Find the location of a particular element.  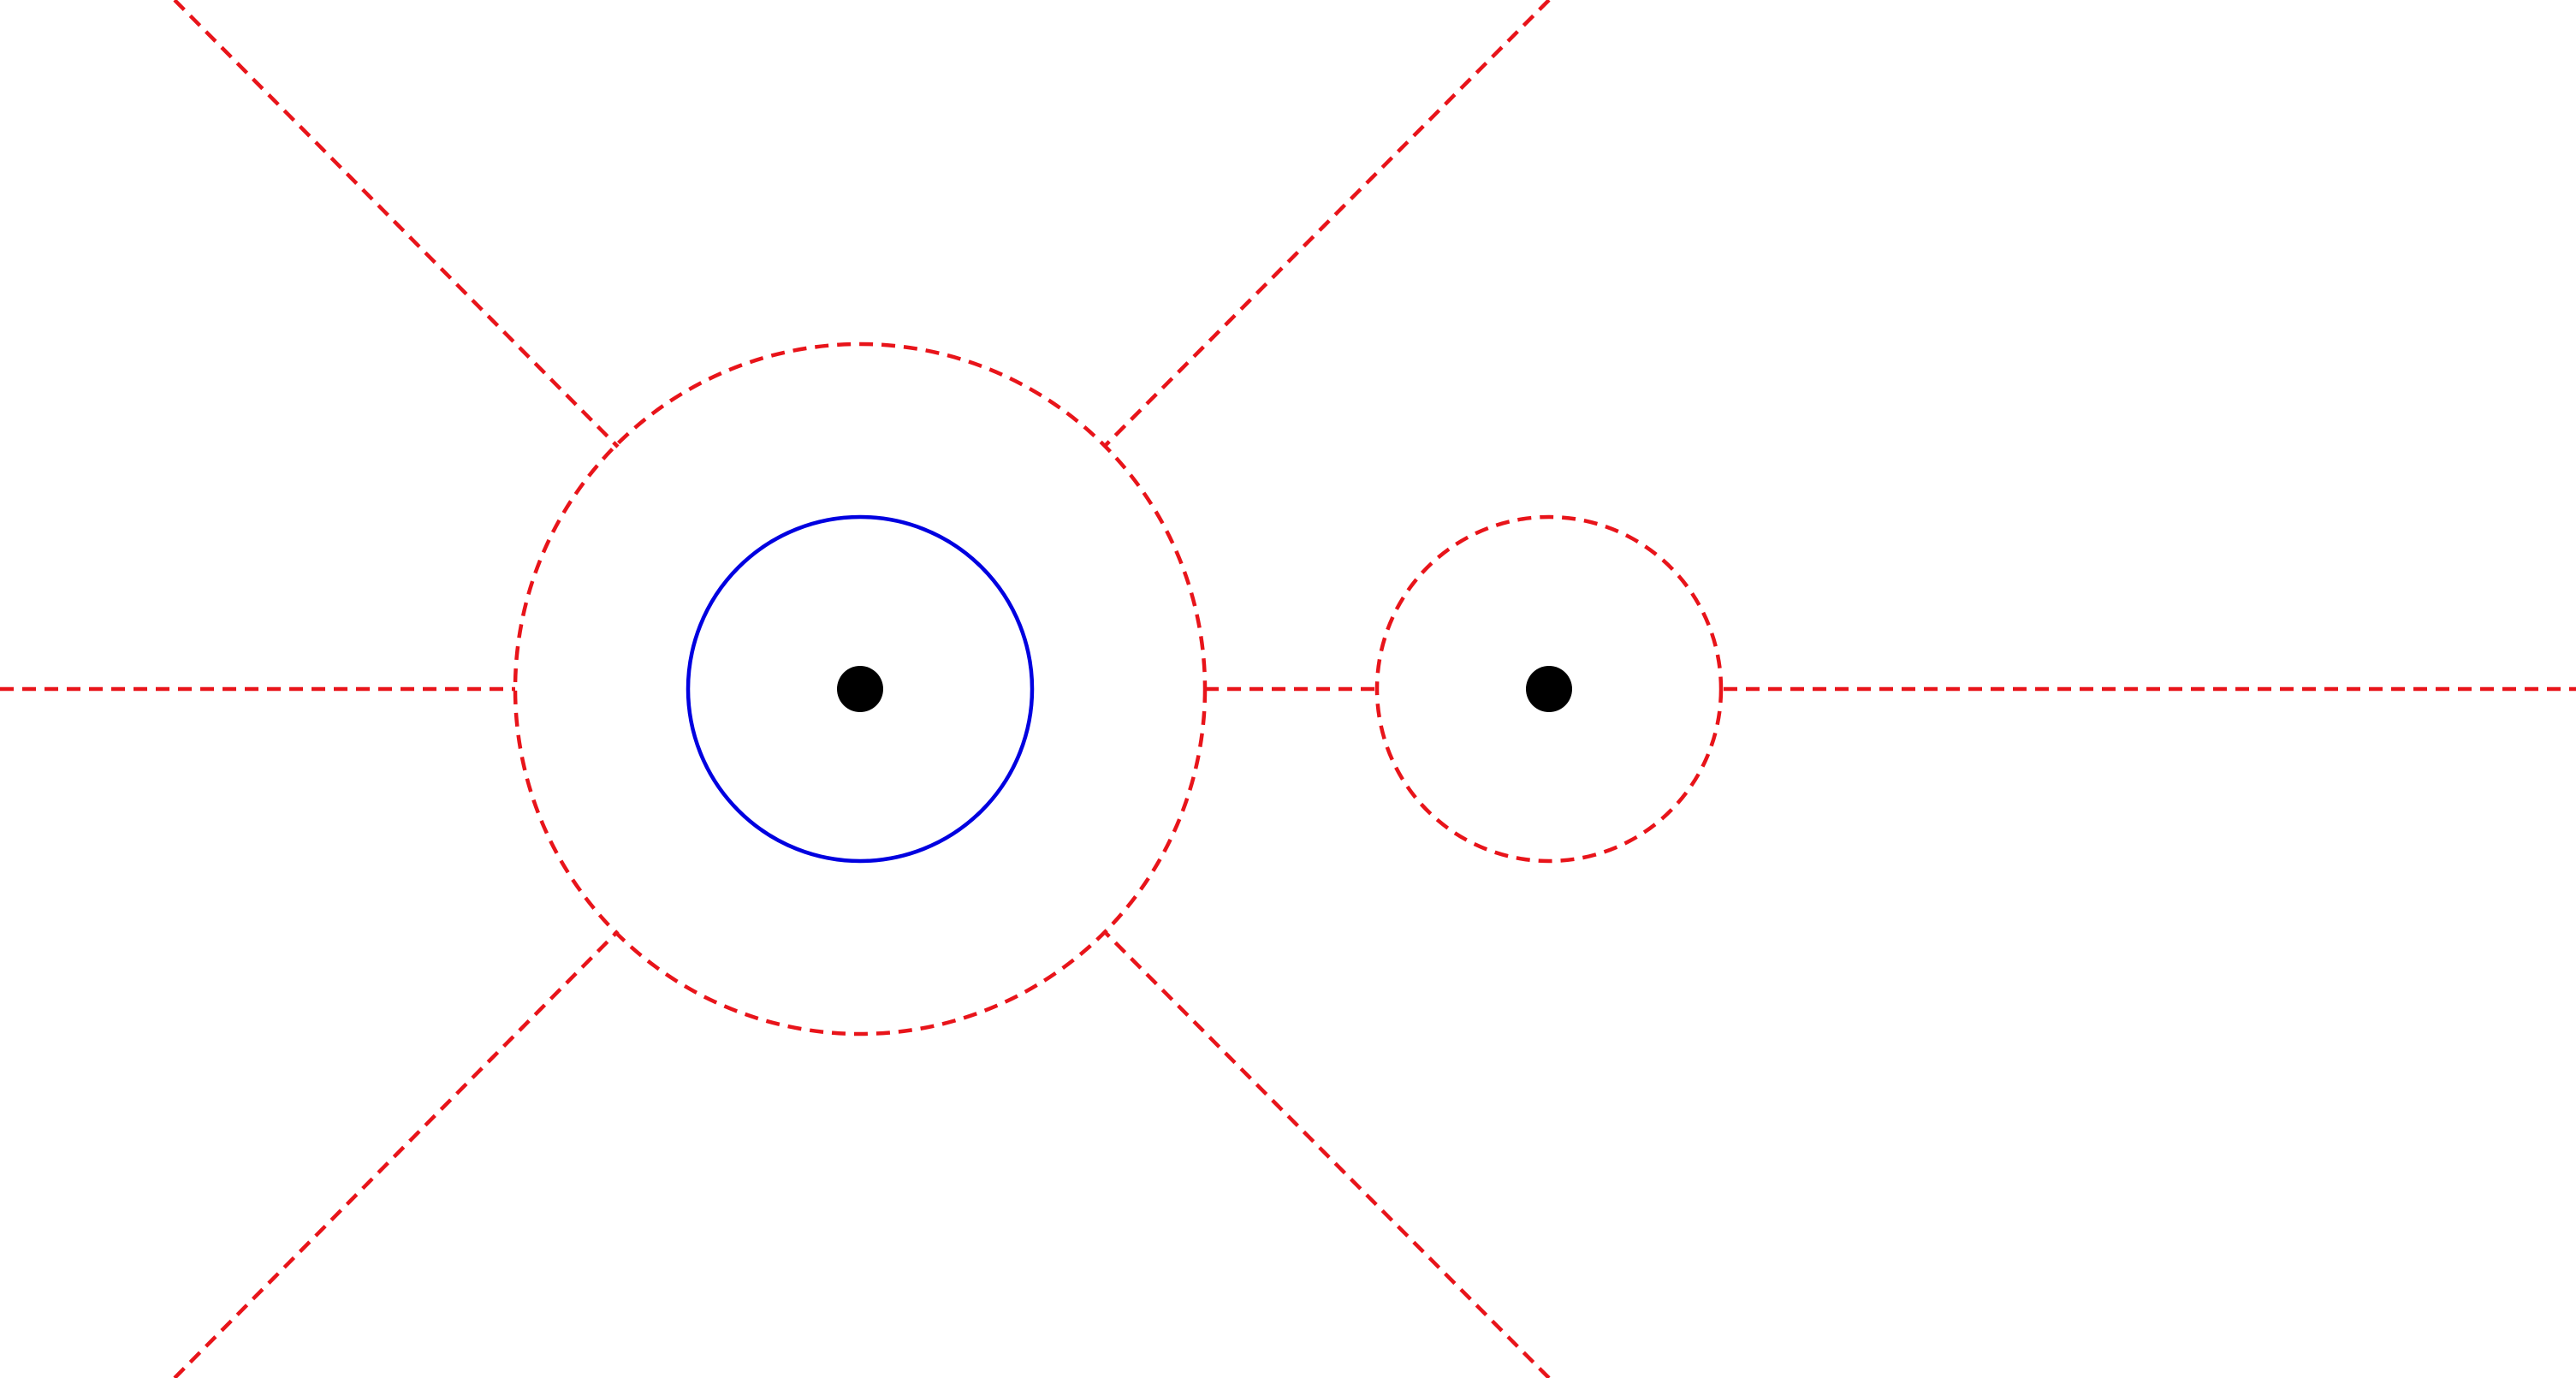

outer-dashed-circle-left is located at coordinates (860, 689).